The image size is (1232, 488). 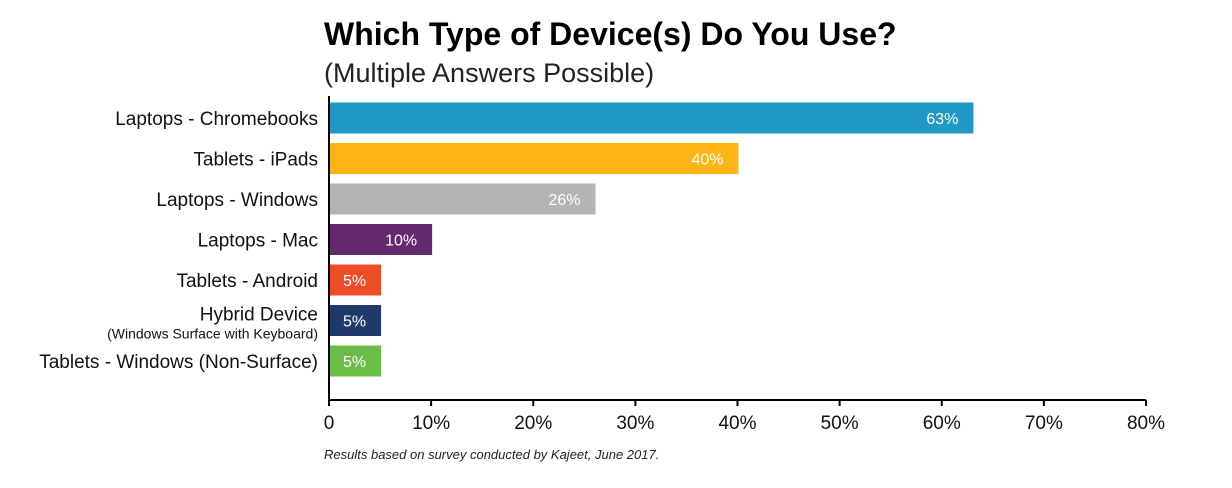 What do you see at coordinates (216, 119) in the screenshot?
I see `category-label-0: Laptops - Chromebooks` at bounding box center [216, 119].